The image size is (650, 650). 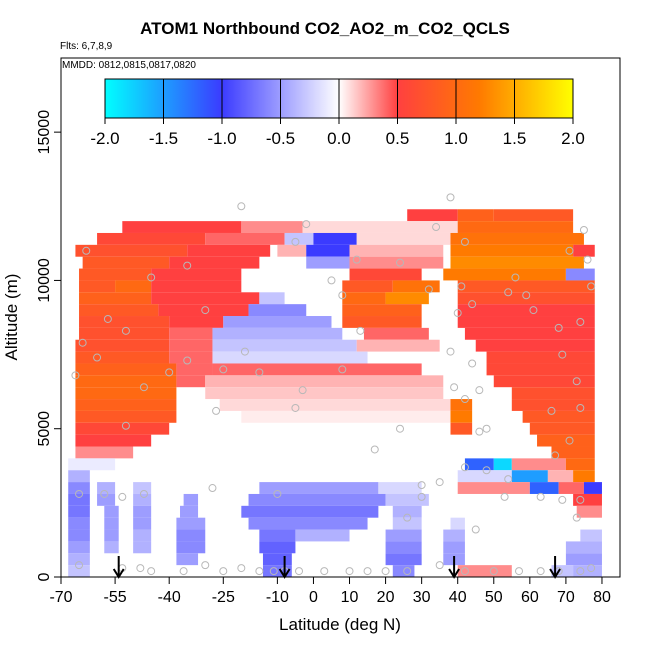 What do you see at coordinates (330, 591) in the screenshot?
I see `x-axis: -70 -55 -40 -25 -10 0 10 20 30 40 50 60 70 80` at bounding box center [330, 591].